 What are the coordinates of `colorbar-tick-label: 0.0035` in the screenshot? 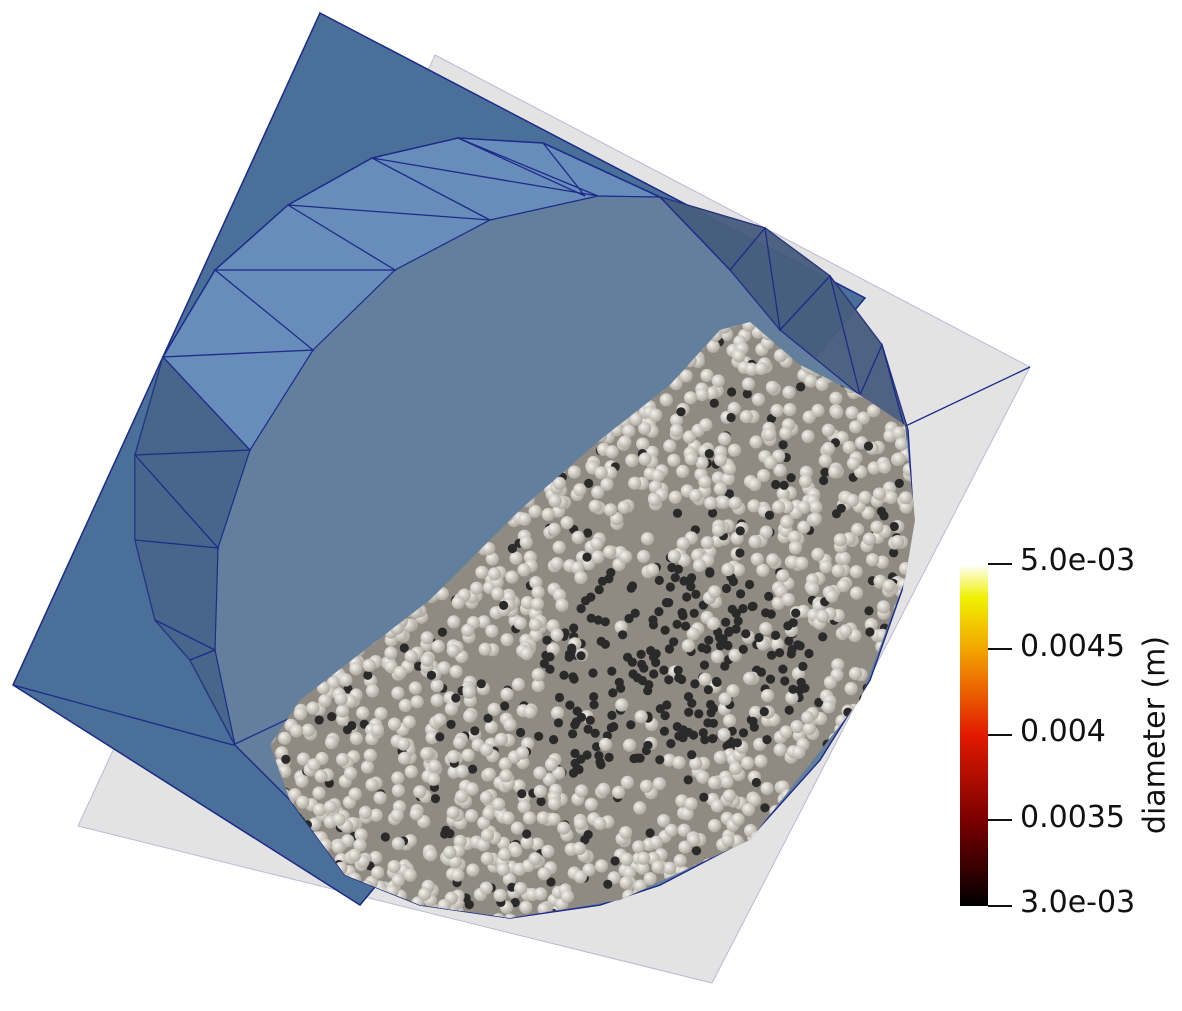 It's located at (1072, 817).